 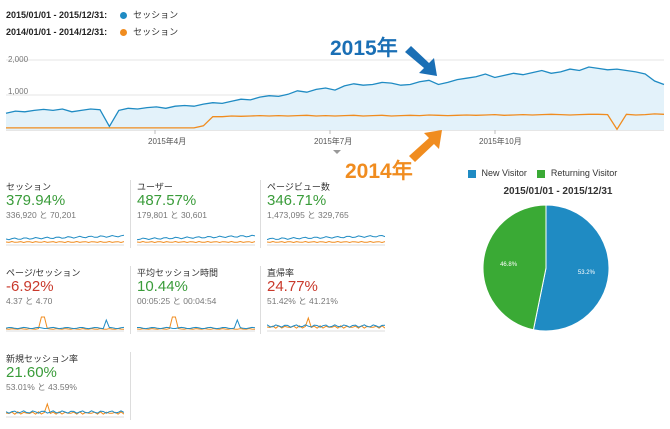 I want to click on metric-value: 10.44%, so click(x=162, y=286).